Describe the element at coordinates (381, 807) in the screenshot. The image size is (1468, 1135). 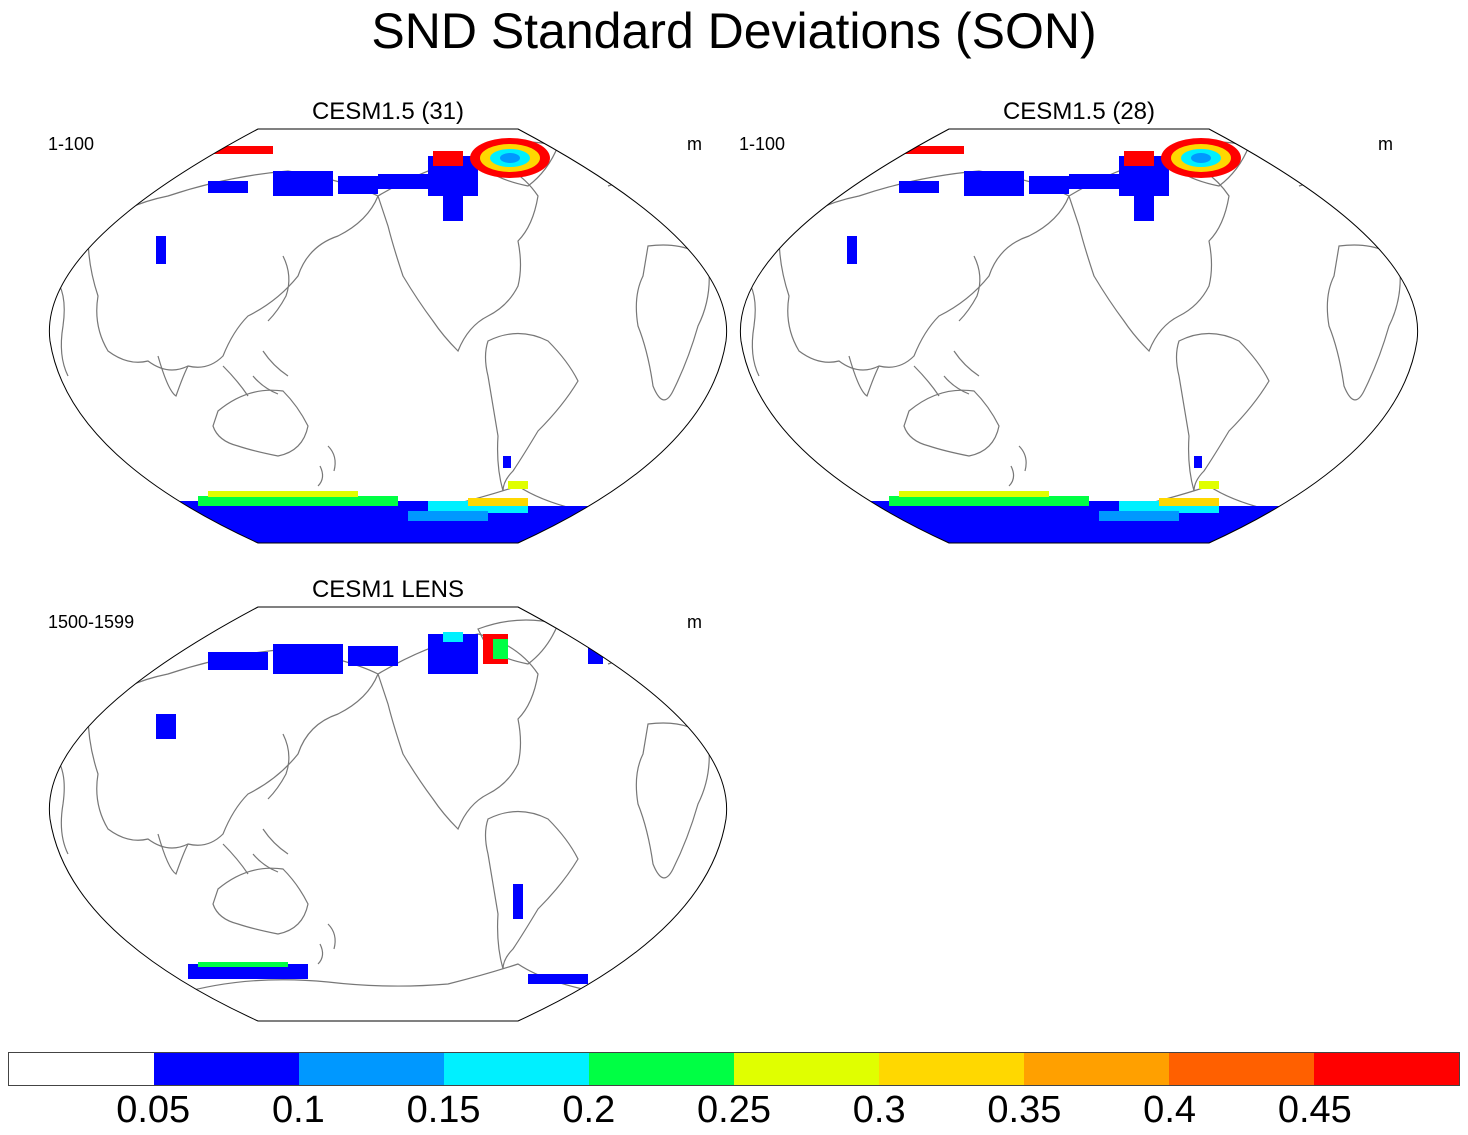
I see `map-content` at that location.